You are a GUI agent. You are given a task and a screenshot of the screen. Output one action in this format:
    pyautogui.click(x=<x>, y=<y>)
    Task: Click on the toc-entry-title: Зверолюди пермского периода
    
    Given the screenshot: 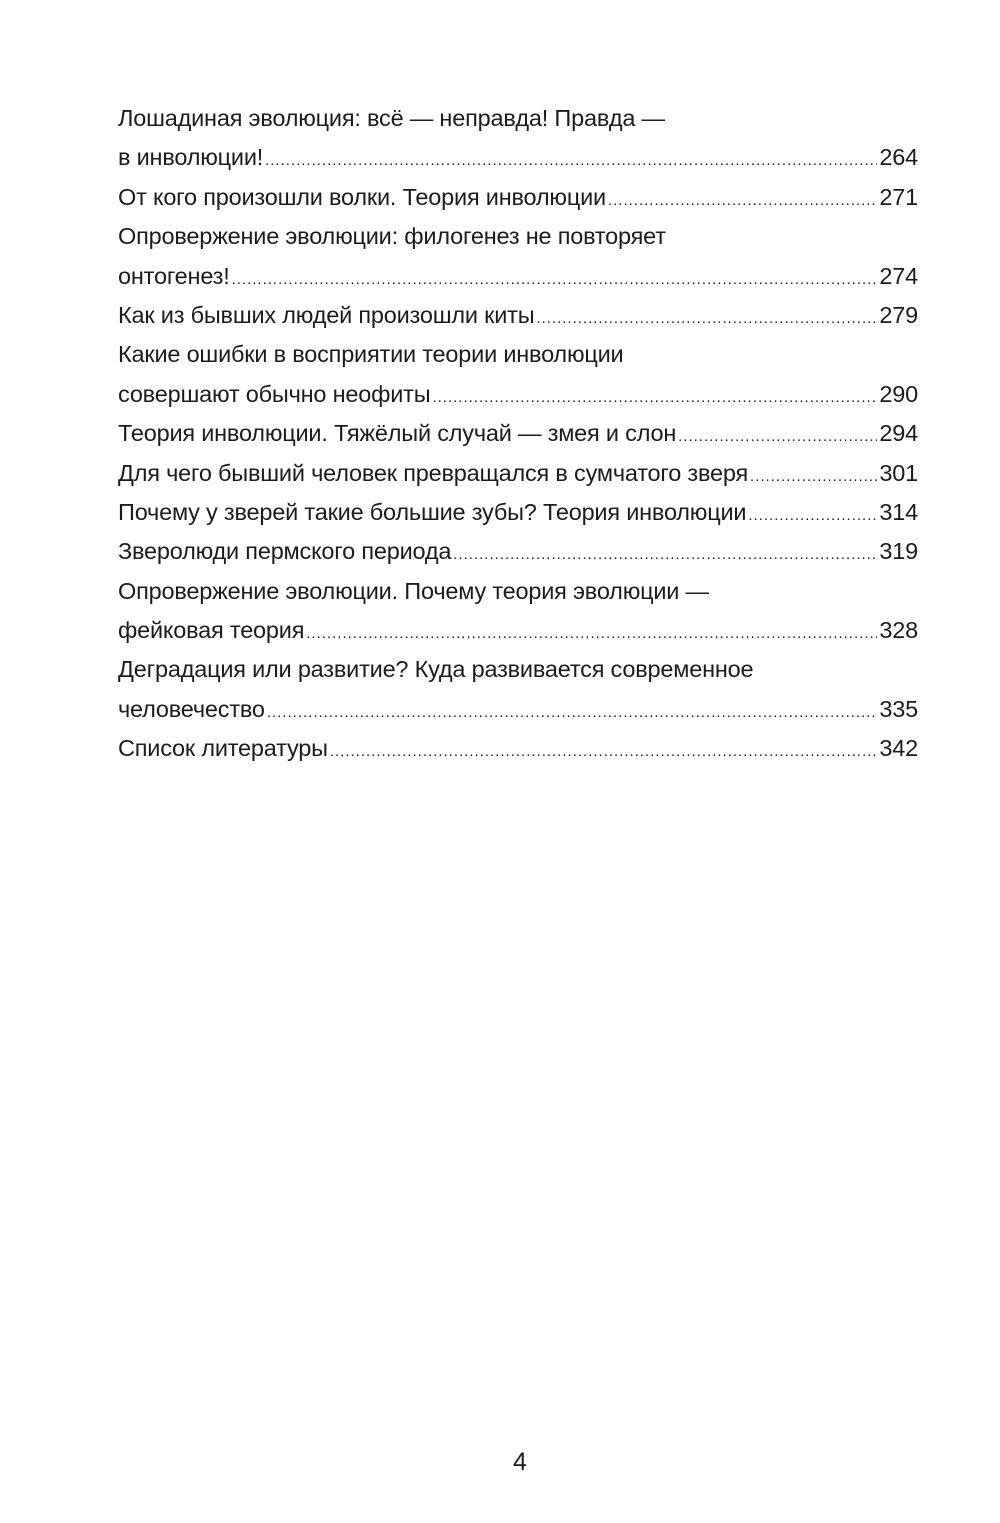 What is the action you would take?
    pyautogui.click(x=285, y=551)
    